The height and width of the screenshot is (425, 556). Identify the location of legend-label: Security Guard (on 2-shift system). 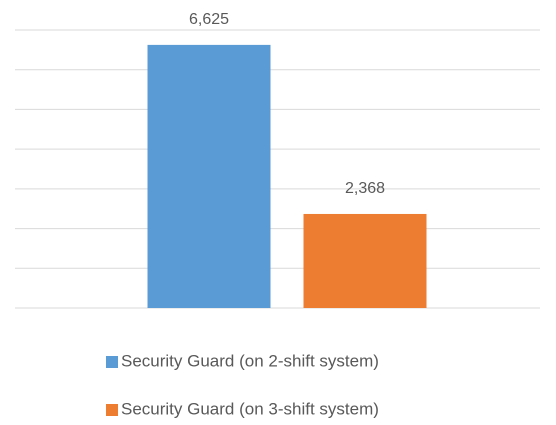
(250, 360).